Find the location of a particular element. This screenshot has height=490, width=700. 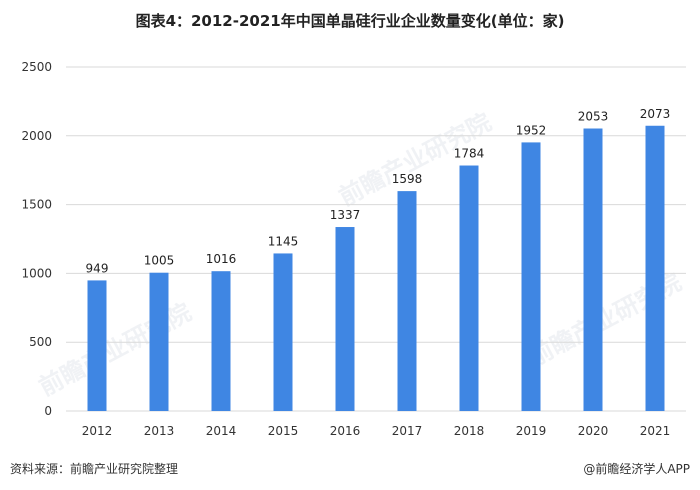

x-tick-label: 2013 is located at coordinates (159, 431).